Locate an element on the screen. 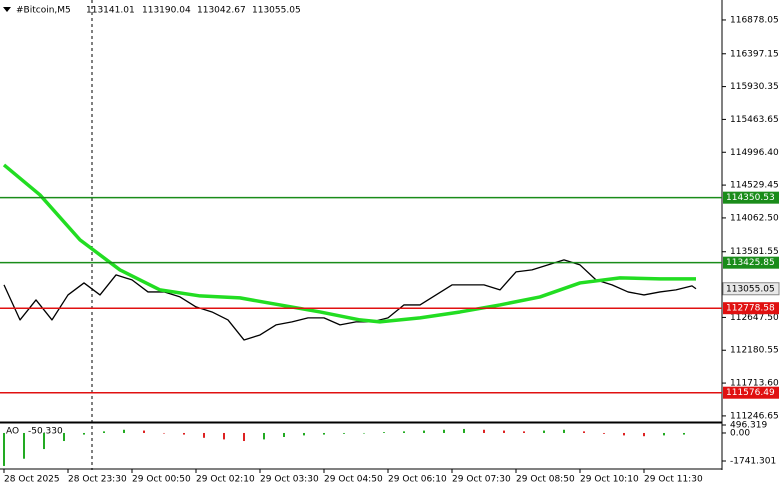 This screenshot has height=489, width=781. price-line is located at coordinates (350, 300).